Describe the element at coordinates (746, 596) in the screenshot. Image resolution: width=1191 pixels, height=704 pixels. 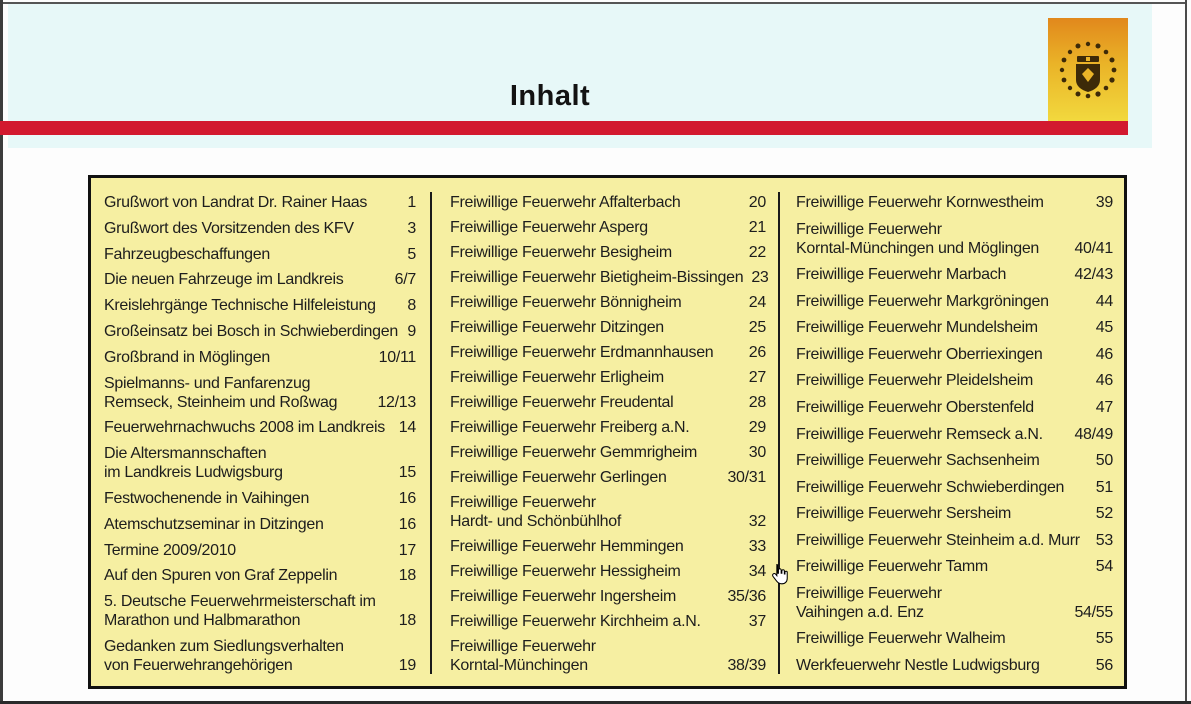
I see `toc-entry-page: 35/36` at that location.